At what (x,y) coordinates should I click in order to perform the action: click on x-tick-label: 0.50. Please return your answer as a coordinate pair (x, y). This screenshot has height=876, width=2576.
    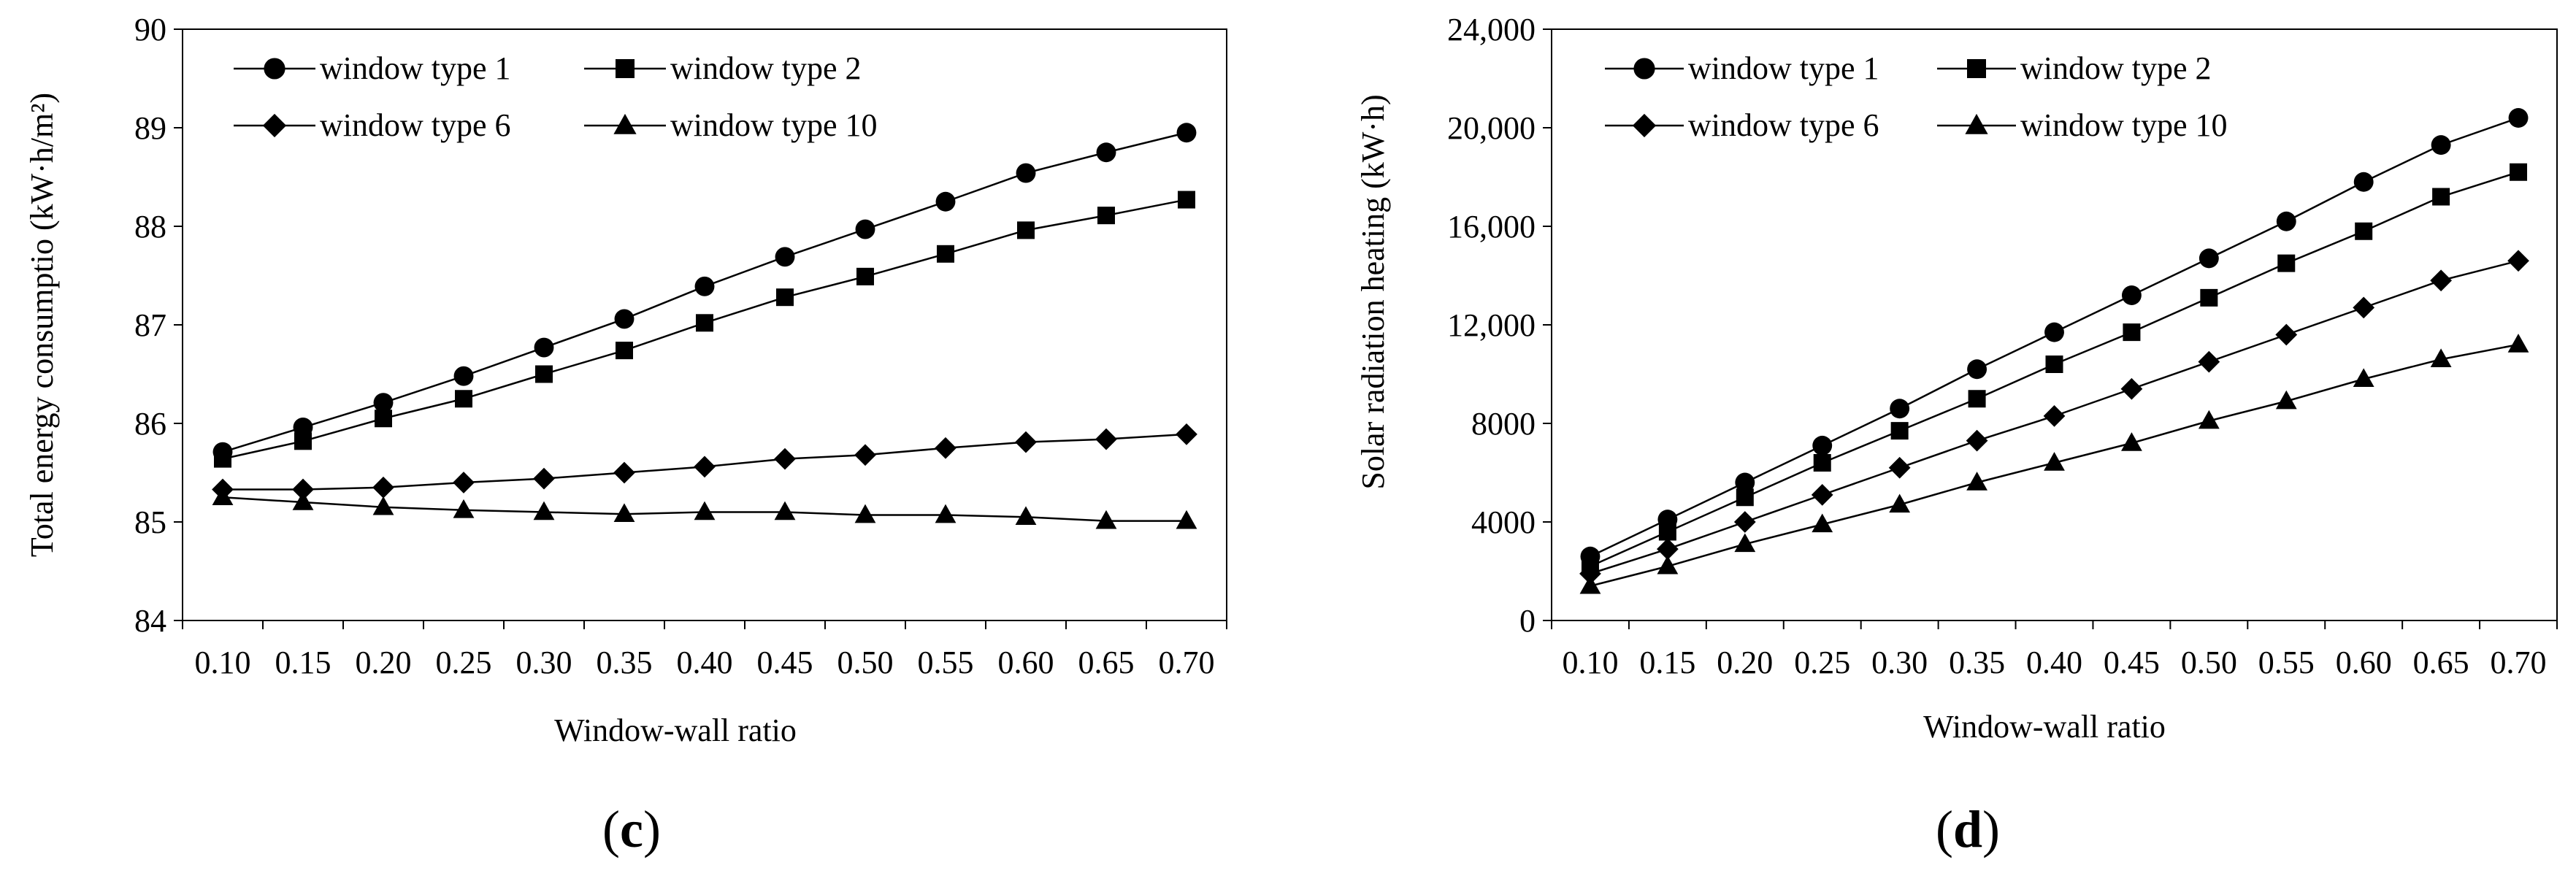
    Looking at the image, I should click on (865, 662).